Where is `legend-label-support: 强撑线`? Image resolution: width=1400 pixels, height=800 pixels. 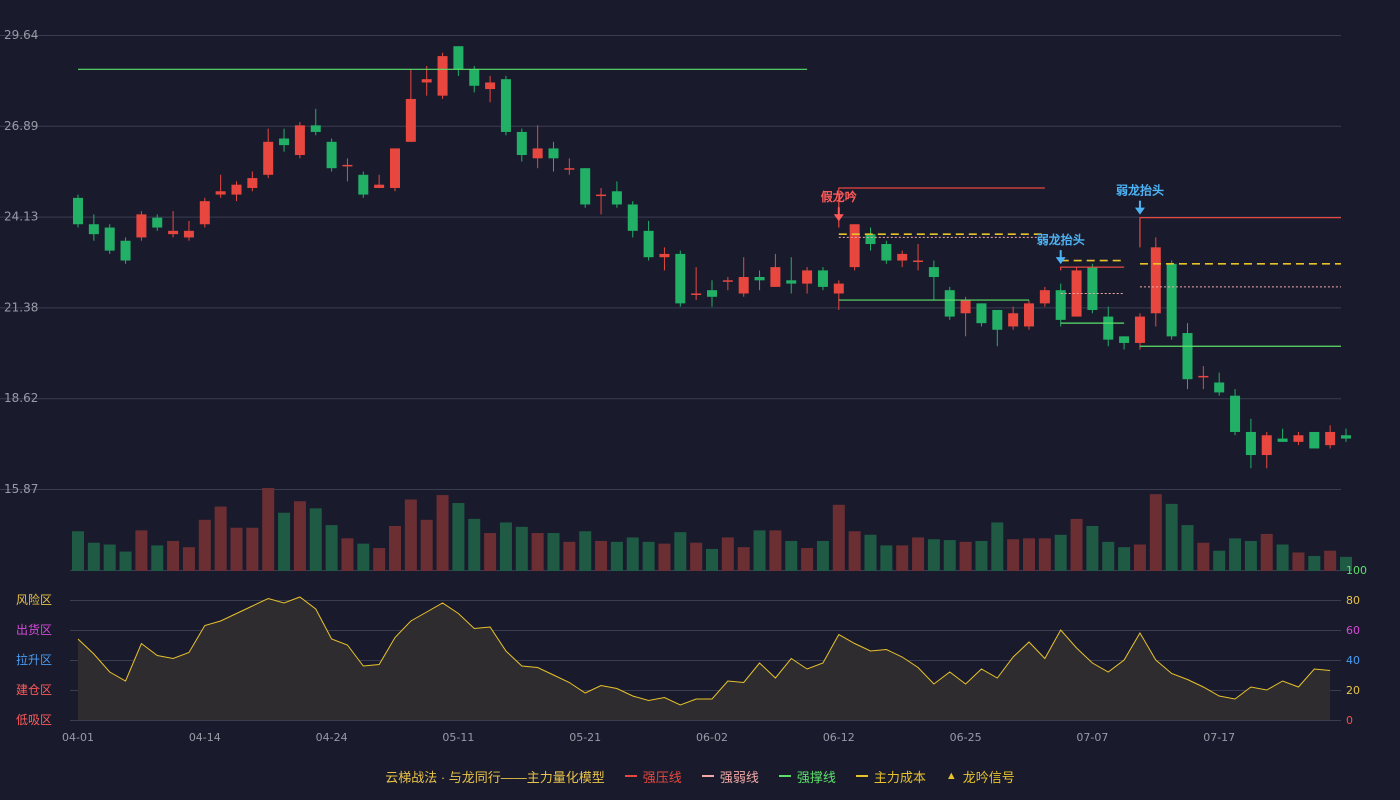 legend-label-support: 强撑线 is located at coordinates (816, 777).